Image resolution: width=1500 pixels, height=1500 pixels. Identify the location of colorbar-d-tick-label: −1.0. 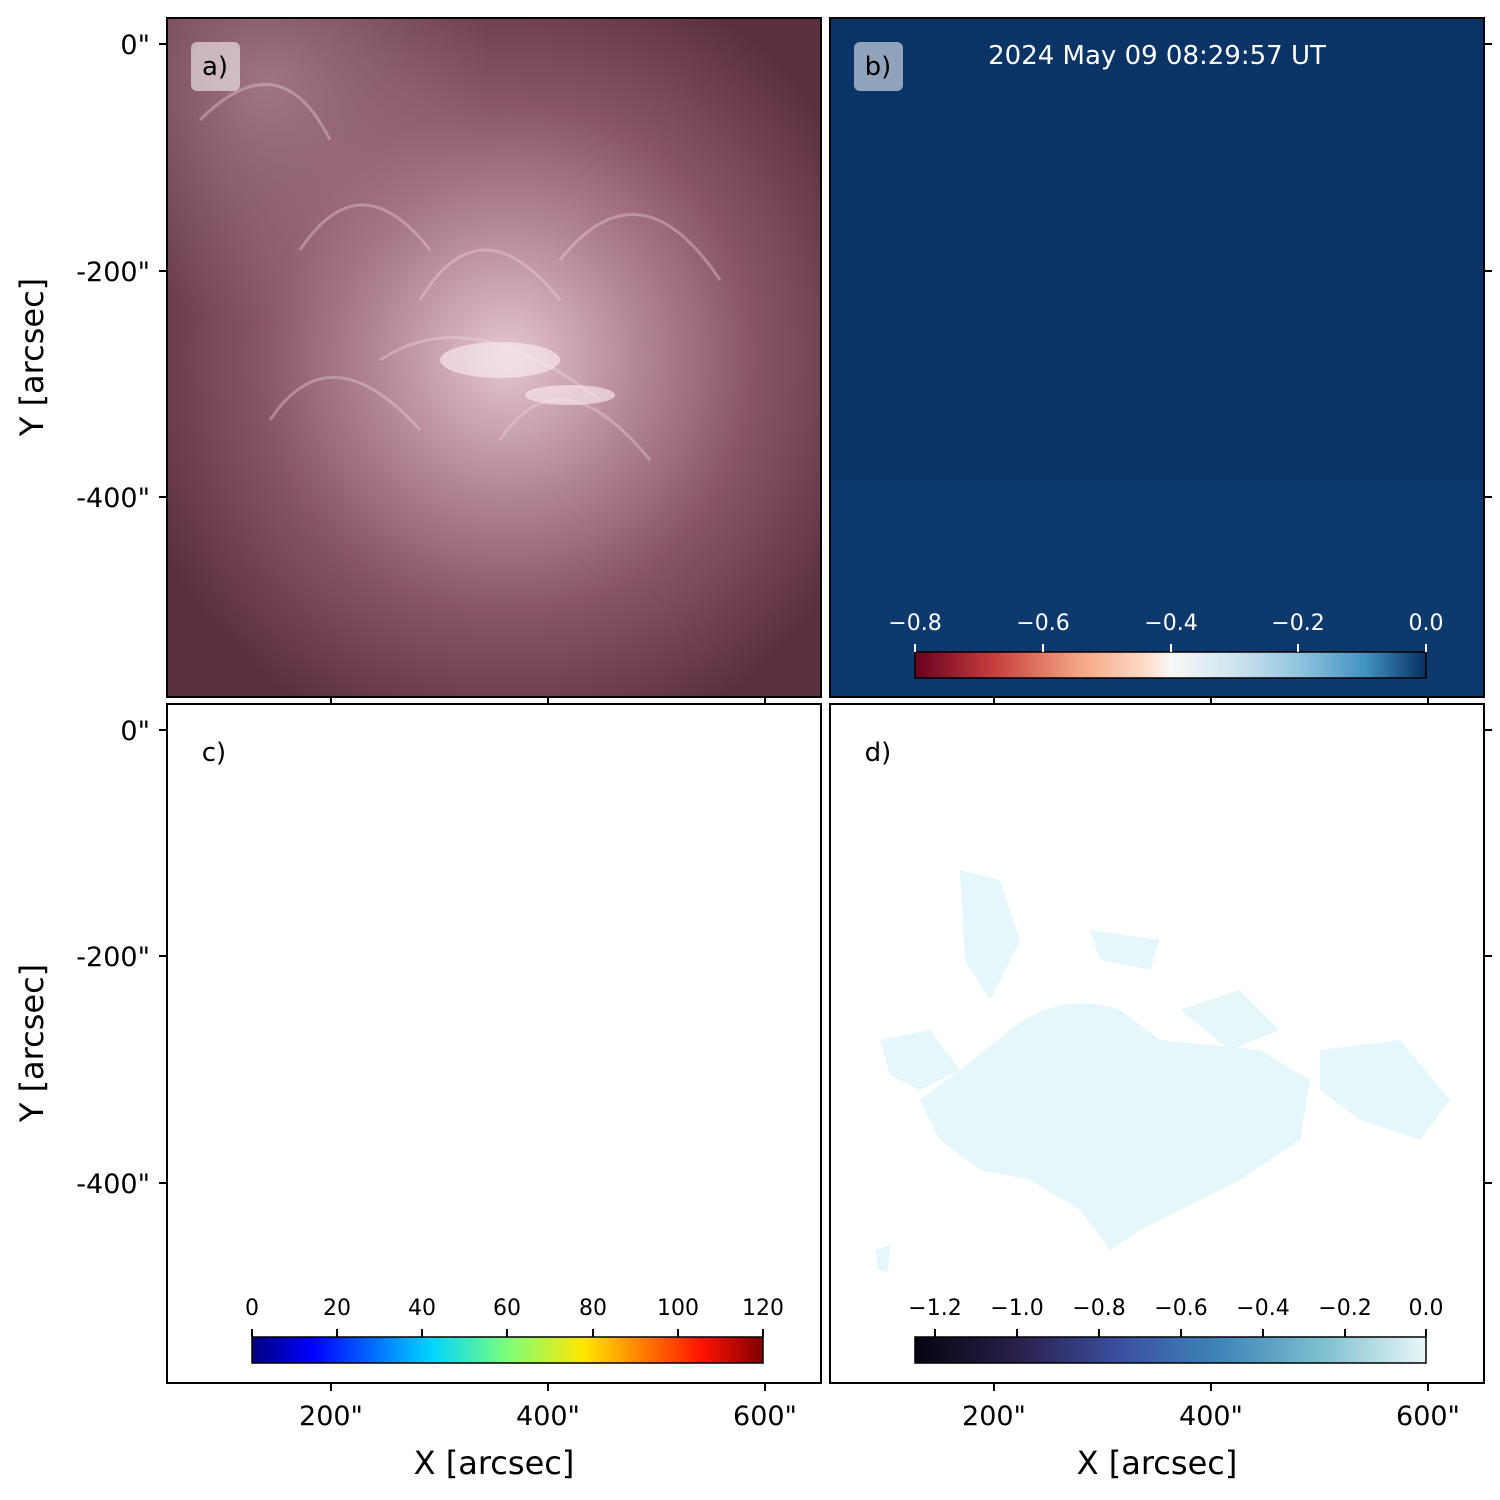
(1016, 1308).